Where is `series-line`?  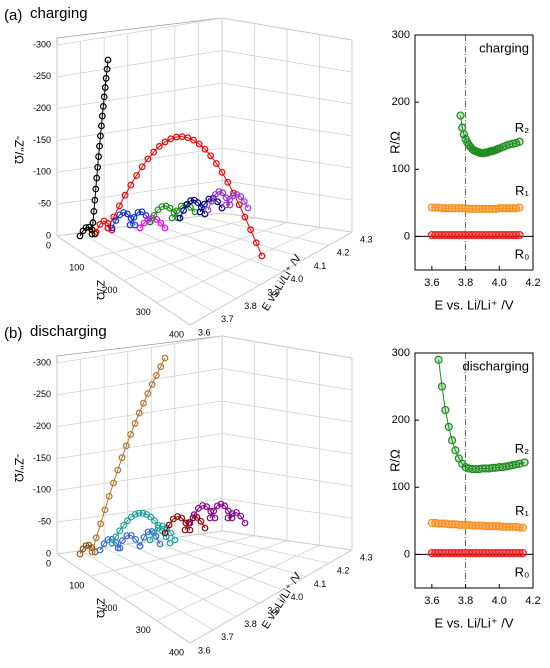
series-line is located at coordinates (481, 414).